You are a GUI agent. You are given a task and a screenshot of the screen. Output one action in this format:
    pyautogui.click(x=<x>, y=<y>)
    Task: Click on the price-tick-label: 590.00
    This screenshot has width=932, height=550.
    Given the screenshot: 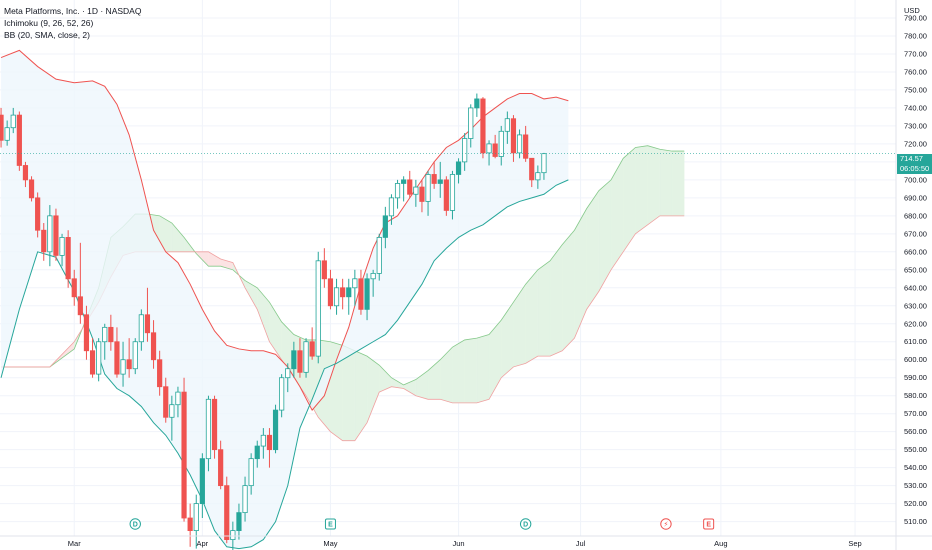 What is the action you would take?
    pyautogui.click(x=915, y=377)
    